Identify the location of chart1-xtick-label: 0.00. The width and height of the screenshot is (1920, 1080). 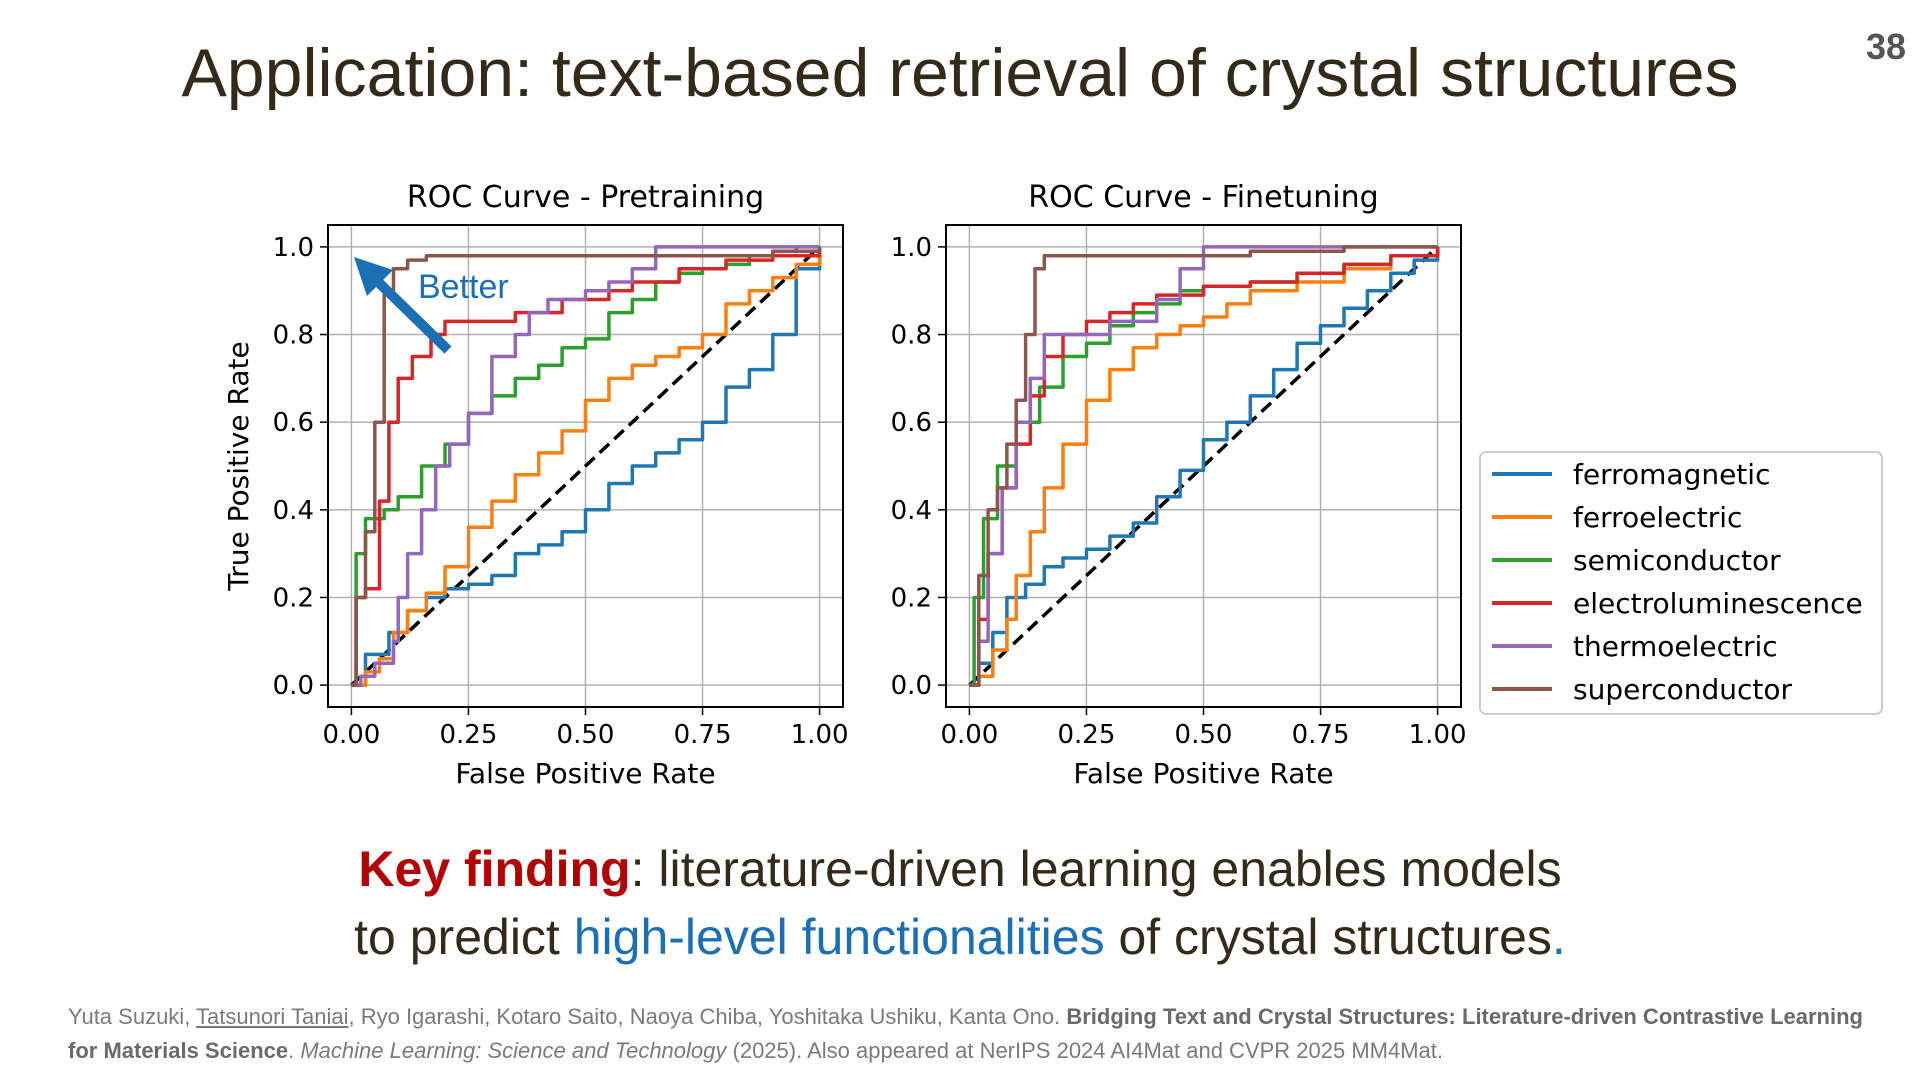
(351, 735).